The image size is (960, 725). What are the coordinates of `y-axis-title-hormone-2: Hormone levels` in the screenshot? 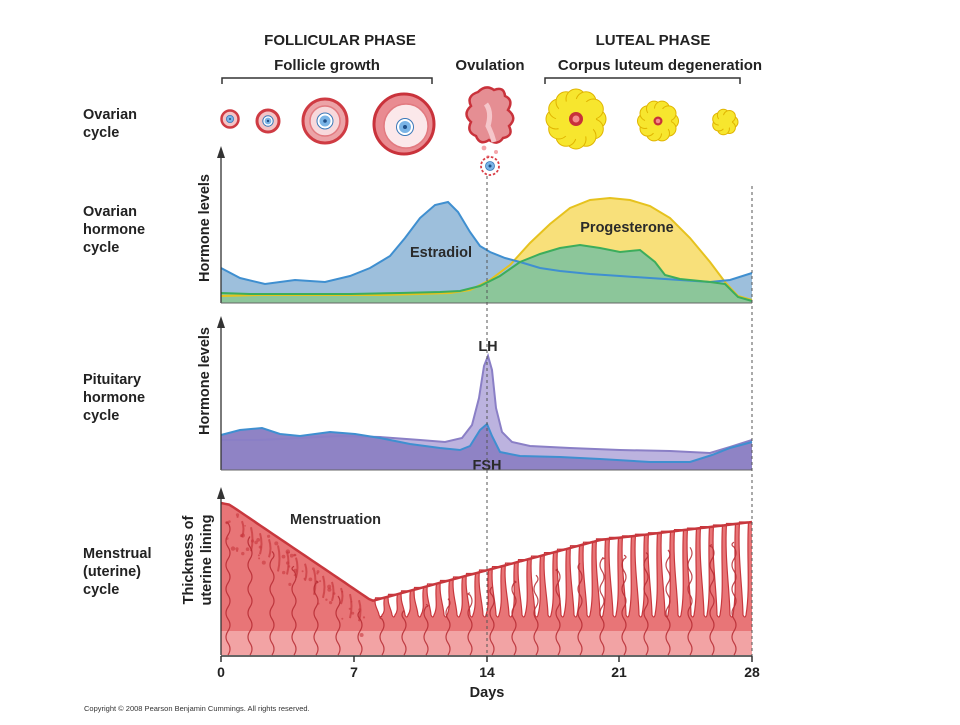 It's located at (205, 381).